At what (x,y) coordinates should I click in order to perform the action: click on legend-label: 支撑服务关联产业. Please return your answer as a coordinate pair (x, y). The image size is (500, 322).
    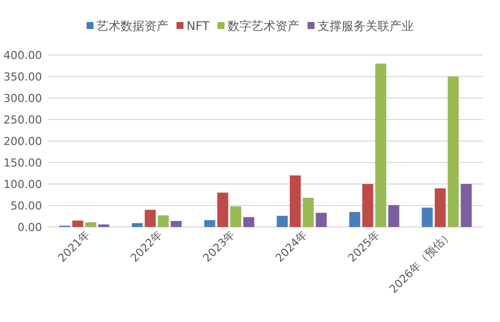
    Looking at the image, I should click on (366, 26).